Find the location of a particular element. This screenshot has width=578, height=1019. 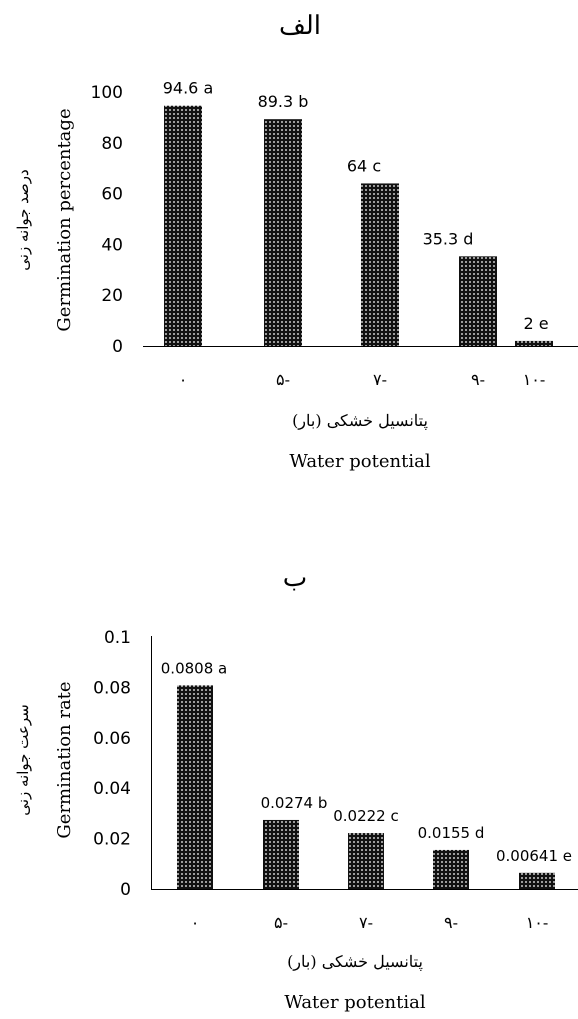

chart-1-ylabel: Germination percentage is located at coordinates (64, 219).